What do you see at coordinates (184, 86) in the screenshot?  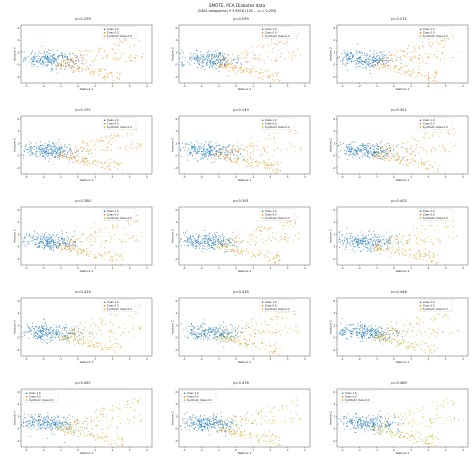 I see `x-tick-label: -3` at bounding box center [184, 86].